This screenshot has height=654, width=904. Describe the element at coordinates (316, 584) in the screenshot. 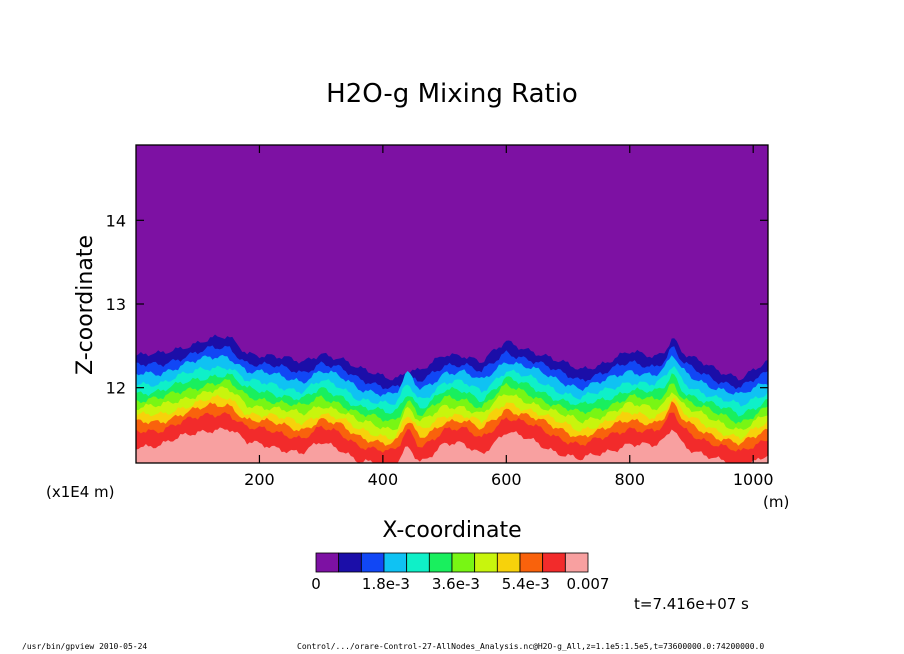

I see `colorbar-label: 0` at that location.